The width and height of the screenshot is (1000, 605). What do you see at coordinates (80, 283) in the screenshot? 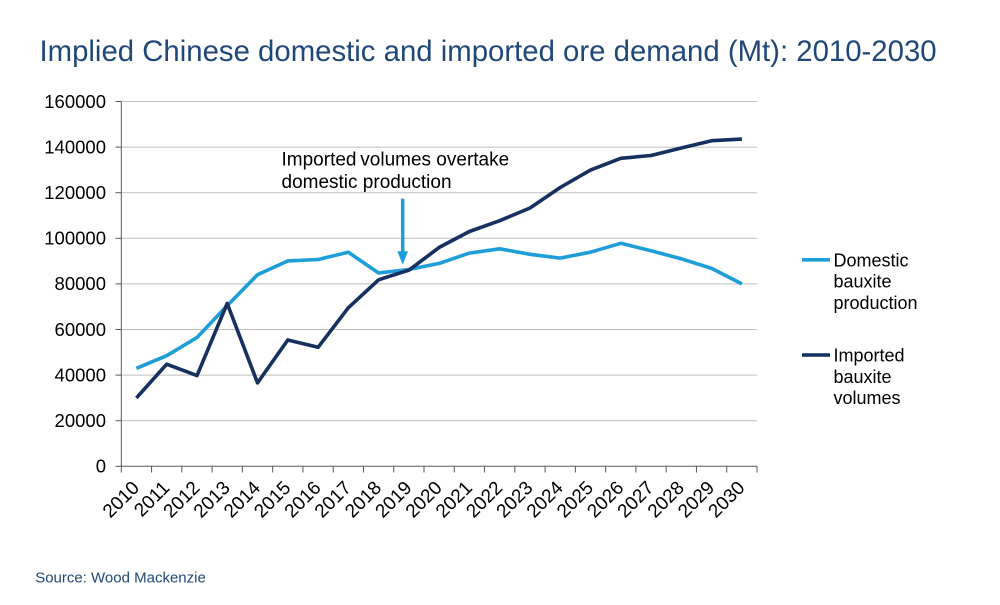
I see `svg-text: 80000` at bounding box center [80, 283].